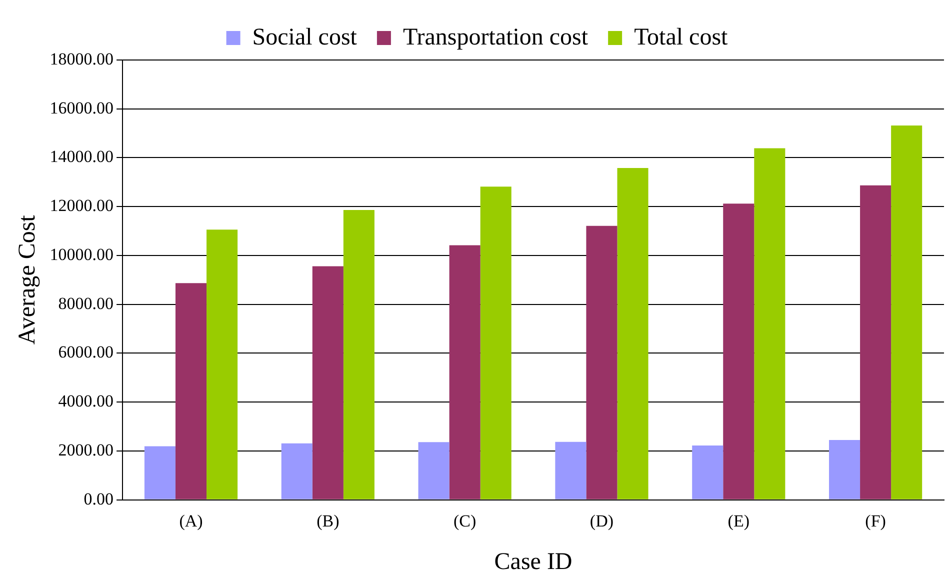 Image resolution: width=948 pixels, height=587 pixels. I want to click on y-tick-label: 10000.00, so click(82, 254).